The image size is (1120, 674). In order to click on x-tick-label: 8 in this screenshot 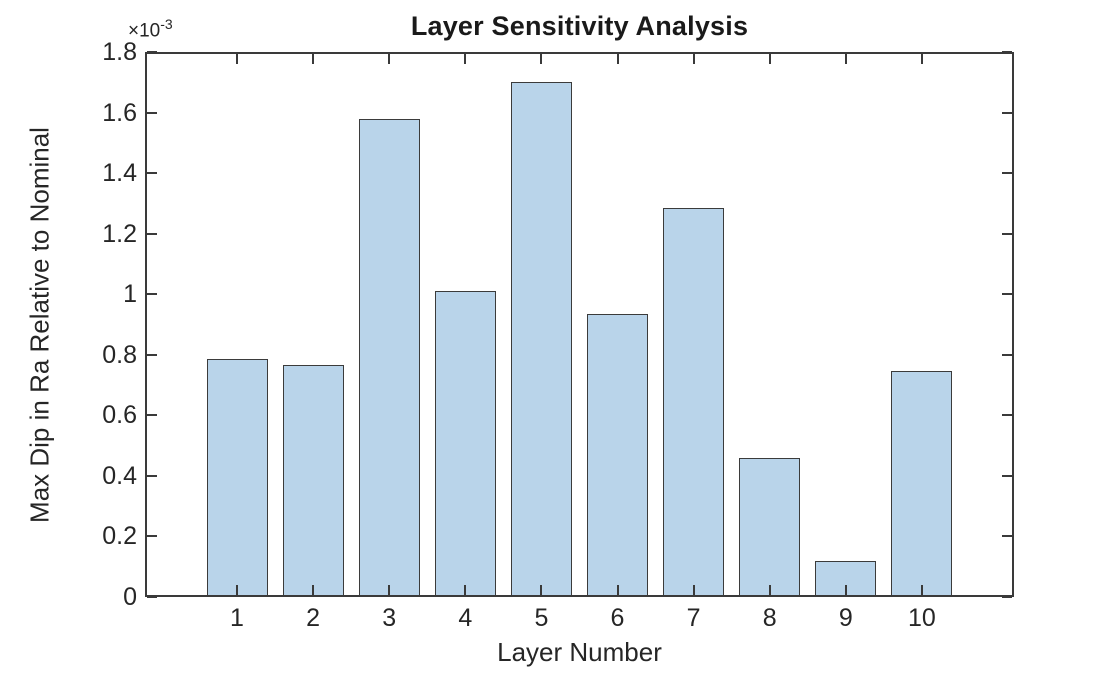, I will do `click(769, 618)`.